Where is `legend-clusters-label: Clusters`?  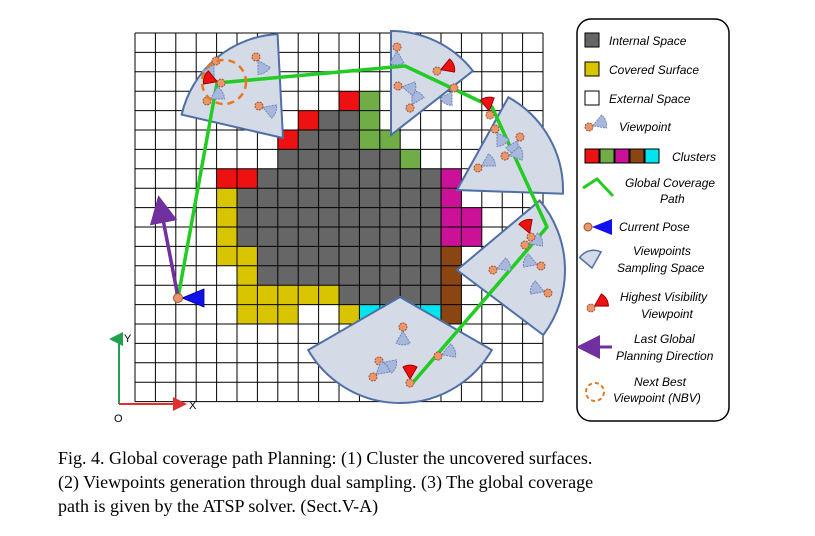 legend-clusters-label: Clusters is located at coordinates (694, 157).